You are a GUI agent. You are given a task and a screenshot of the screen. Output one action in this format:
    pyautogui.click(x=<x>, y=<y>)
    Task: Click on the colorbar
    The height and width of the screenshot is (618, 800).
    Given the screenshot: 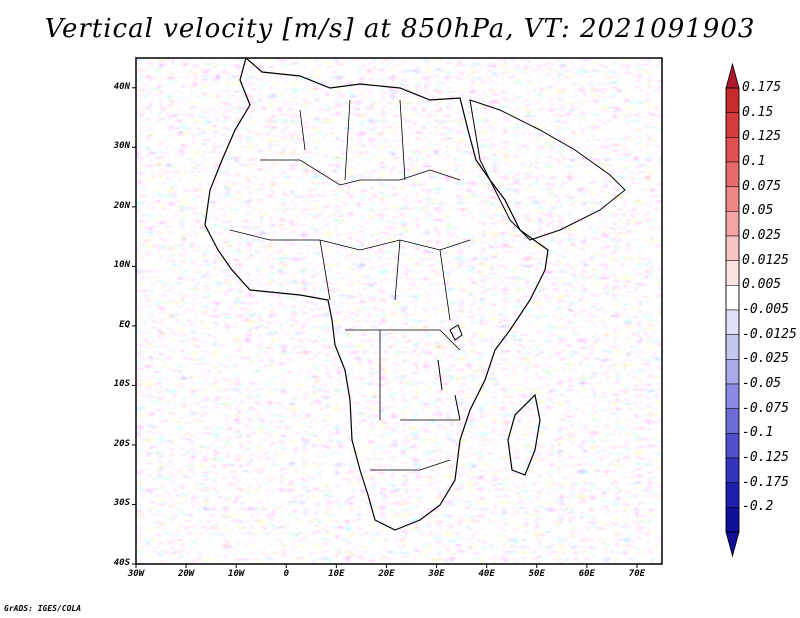 What is the action you would take?
    pyautogui.click(x=732, y=310)
    